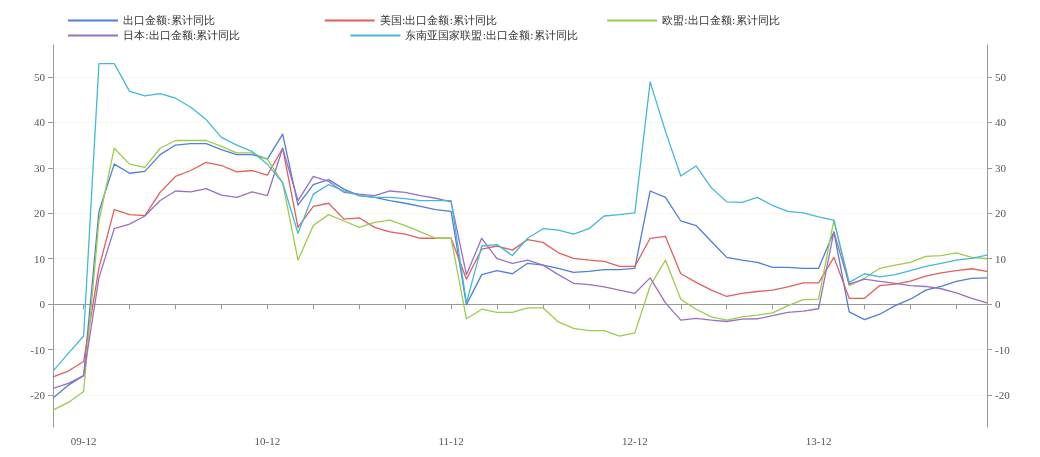  Describe the element at coordinates (182, 35) in the screenshot. I see `legend-label: 日本:出口金额:累计同比` at that location.